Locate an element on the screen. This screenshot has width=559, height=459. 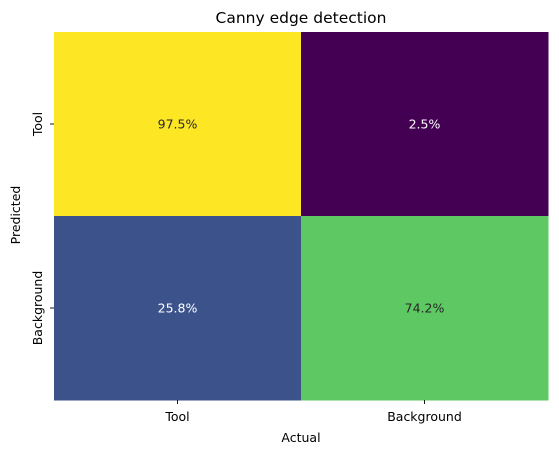
x-tick-label: Background is located at coordinates (424, 416).